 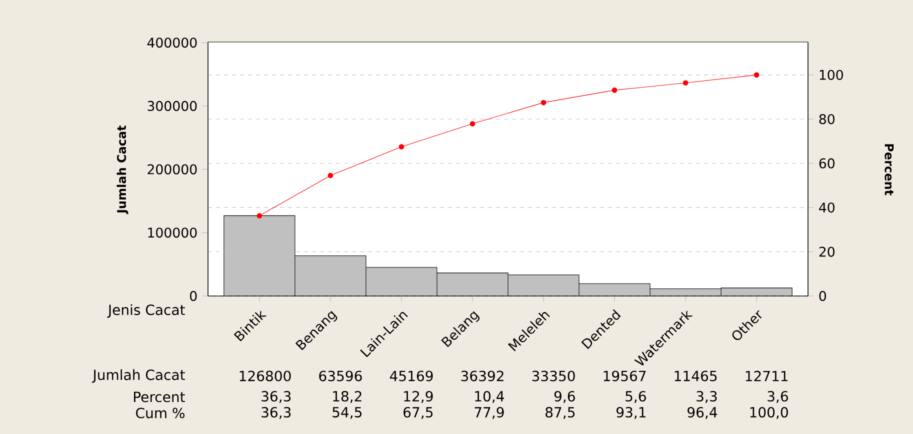 What do you see at coordinates (276, 412) in the screenshot?
I see `data-label: 36,3` at bounding box center [276, 412].